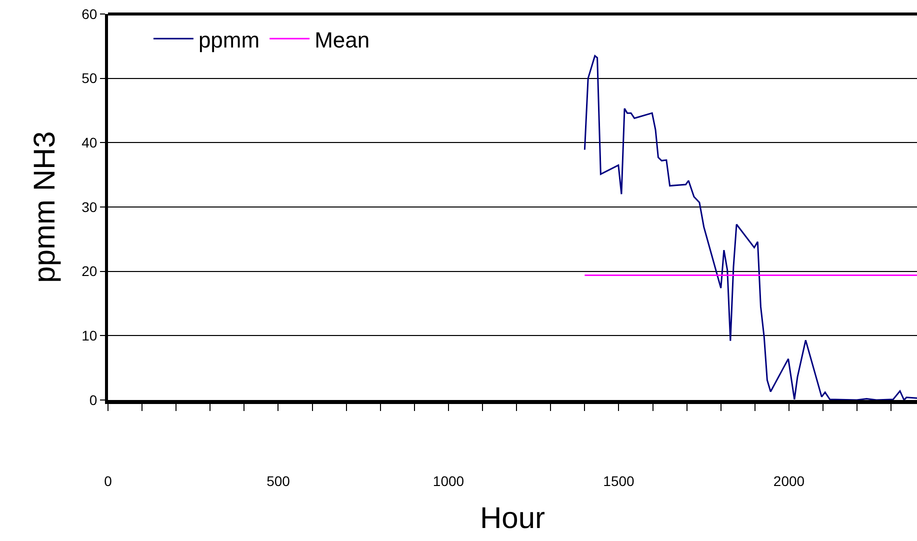 This screenshot has width=917, height=541. Describe the element at coordinates (108, 480) in the screenshot. I see `x-tick-label: 0` at that location.